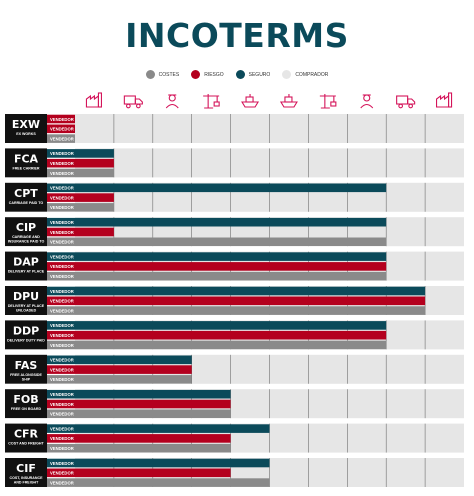 Image resolution: width=474 pixels, height=496 pixels. What do you see at coordinates (26, 124) in the screenshot?
I see `incoterm-code: EXW` at bounding box center [26, 124].